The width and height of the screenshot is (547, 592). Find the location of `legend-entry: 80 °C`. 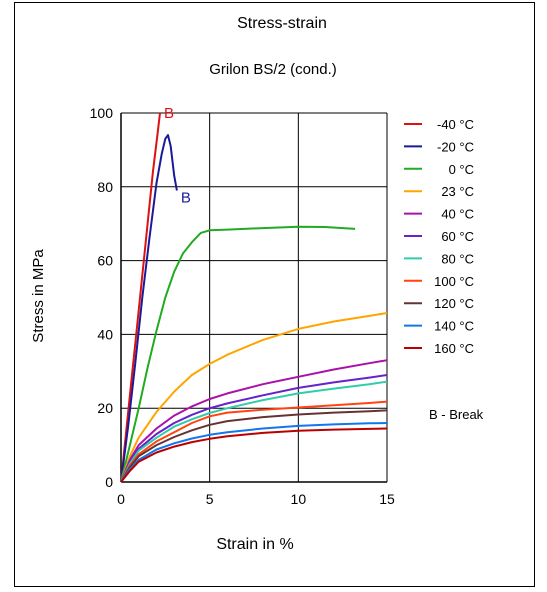

legend-entry: 80 °C is located at coordinates (457, 258).